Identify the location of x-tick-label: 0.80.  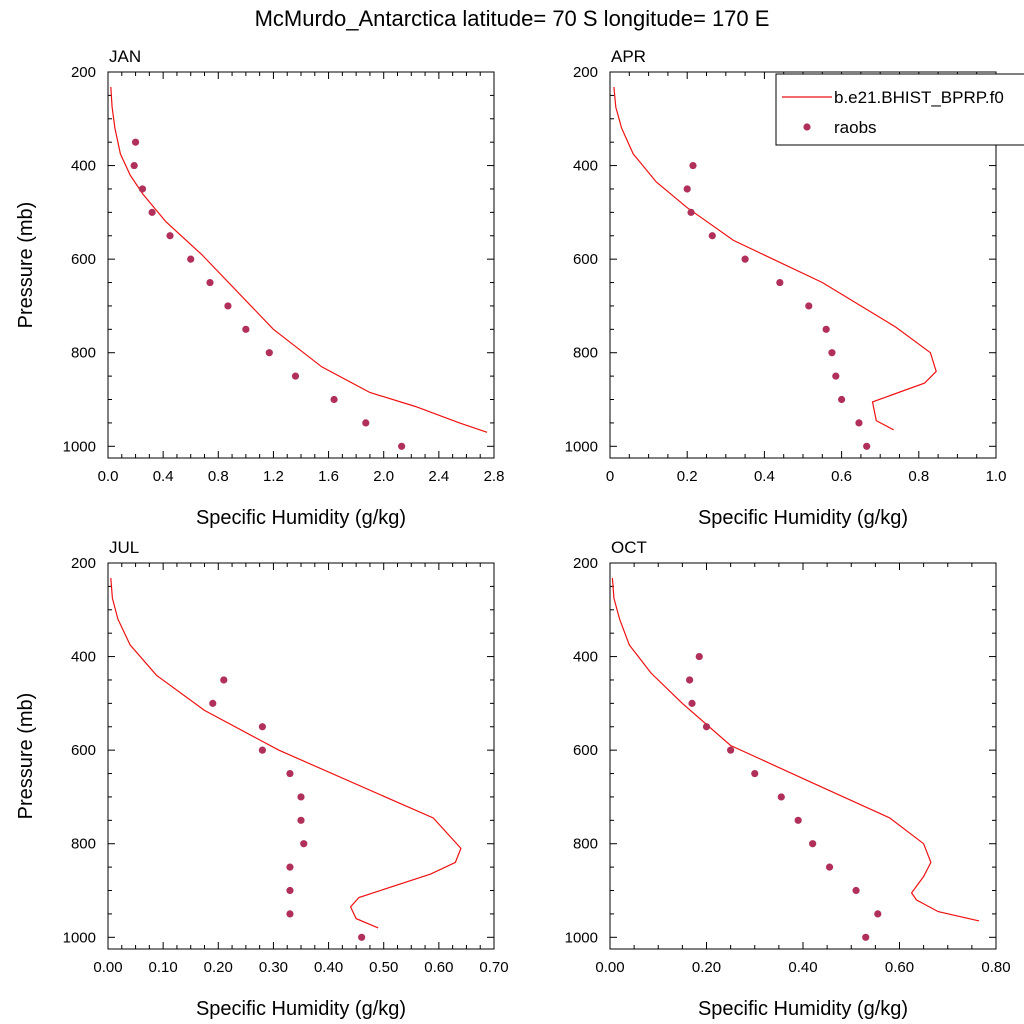
(995, 967).